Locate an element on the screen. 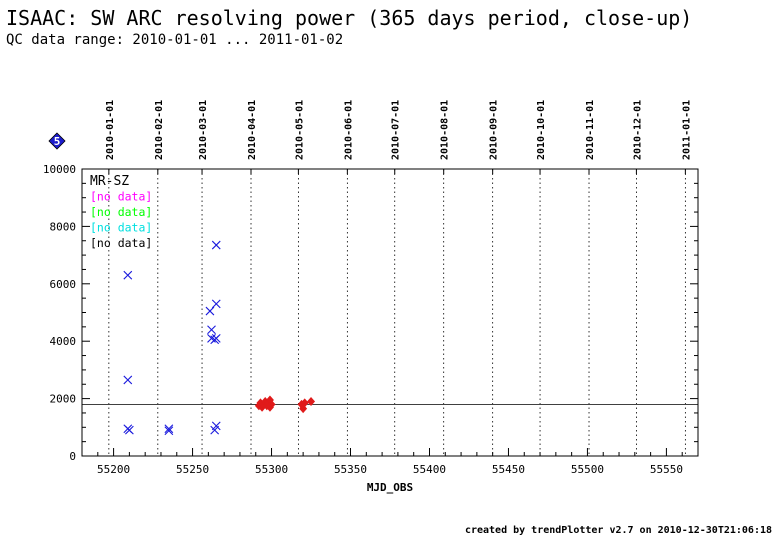  y-tick-label: 8000 is located at coordinates (63, 226).